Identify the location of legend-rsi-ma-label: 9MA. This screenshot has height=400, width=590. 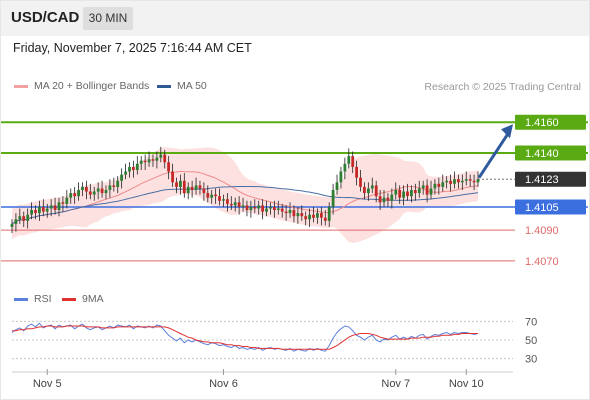
(93, 299).